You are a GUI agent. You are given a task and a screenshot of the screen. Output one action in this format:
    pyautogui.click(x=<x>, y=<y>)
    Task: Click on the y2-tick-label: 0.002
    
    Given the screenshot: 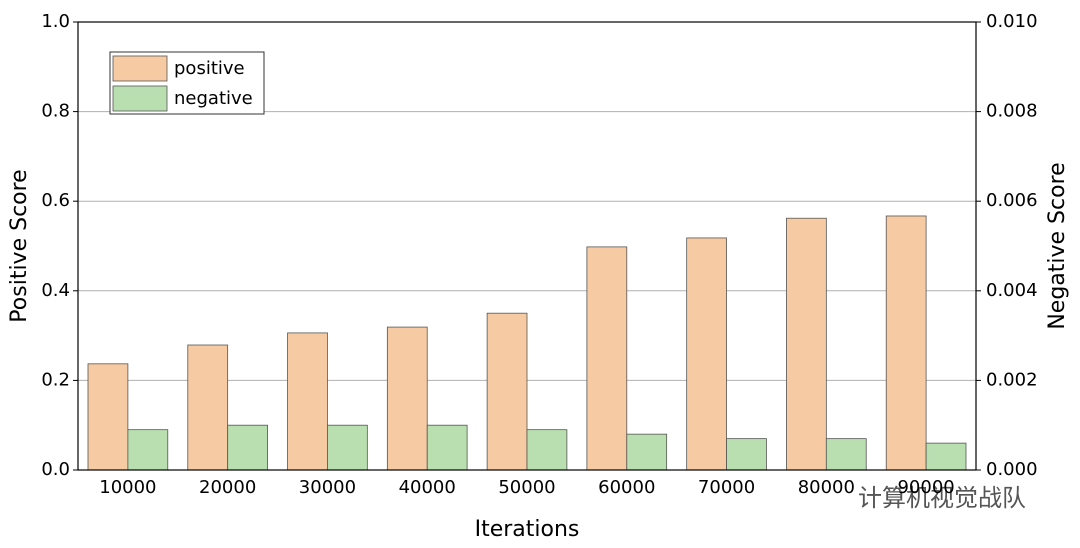 What is the action you would take?
    pyautogui.click(x=1012, y=379)
    